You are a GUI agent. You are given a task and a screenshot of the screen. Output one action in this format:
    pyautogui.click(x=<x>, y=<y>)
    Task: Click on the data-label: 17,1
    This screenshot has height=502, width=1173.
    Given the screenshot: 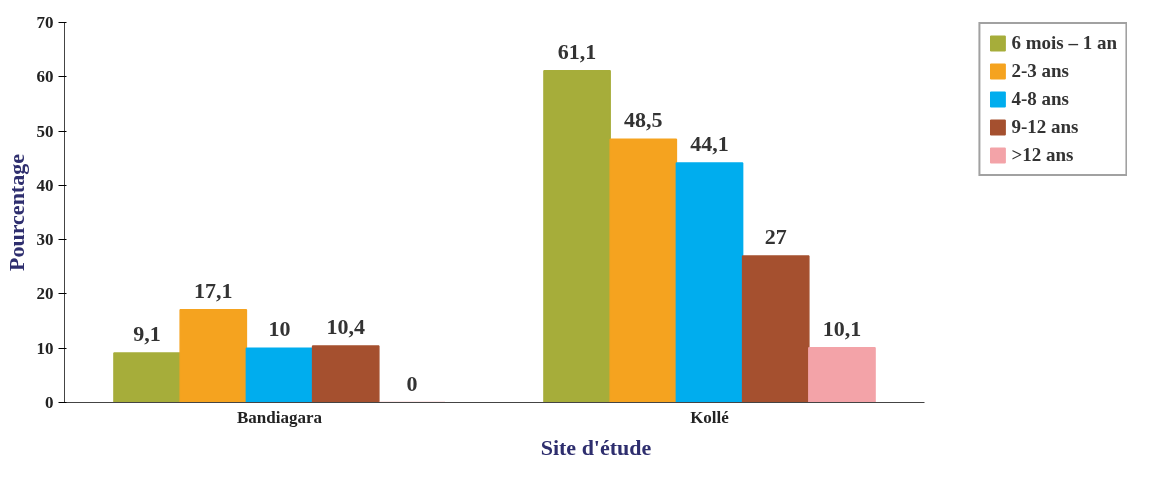 What is the action you would take?
    pyautogui.click(x=213, y=290)
    